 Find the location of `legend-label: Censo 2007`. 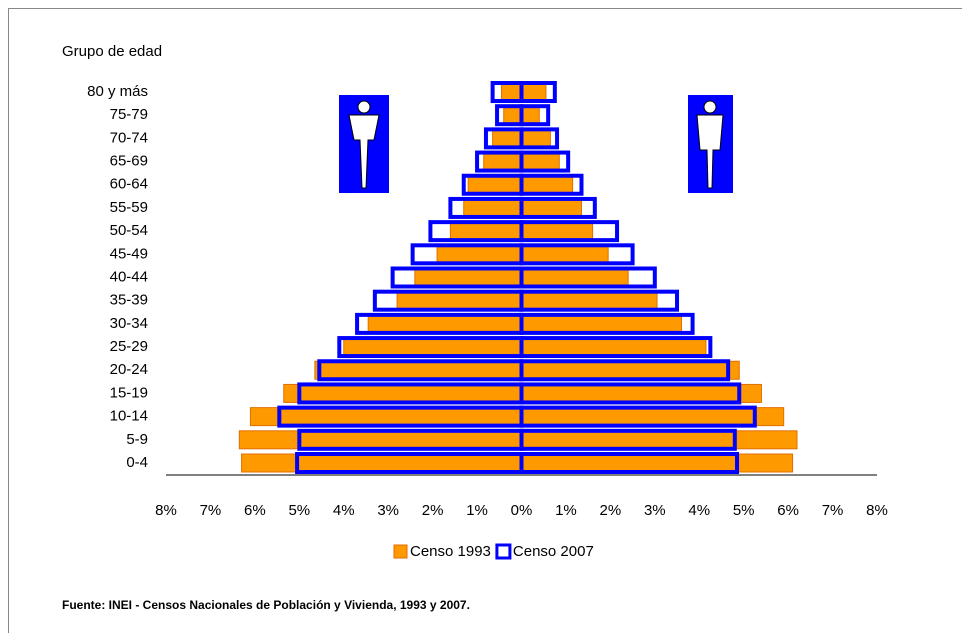

legend-label: Censo 2007 is located at coordinates (553, 551).